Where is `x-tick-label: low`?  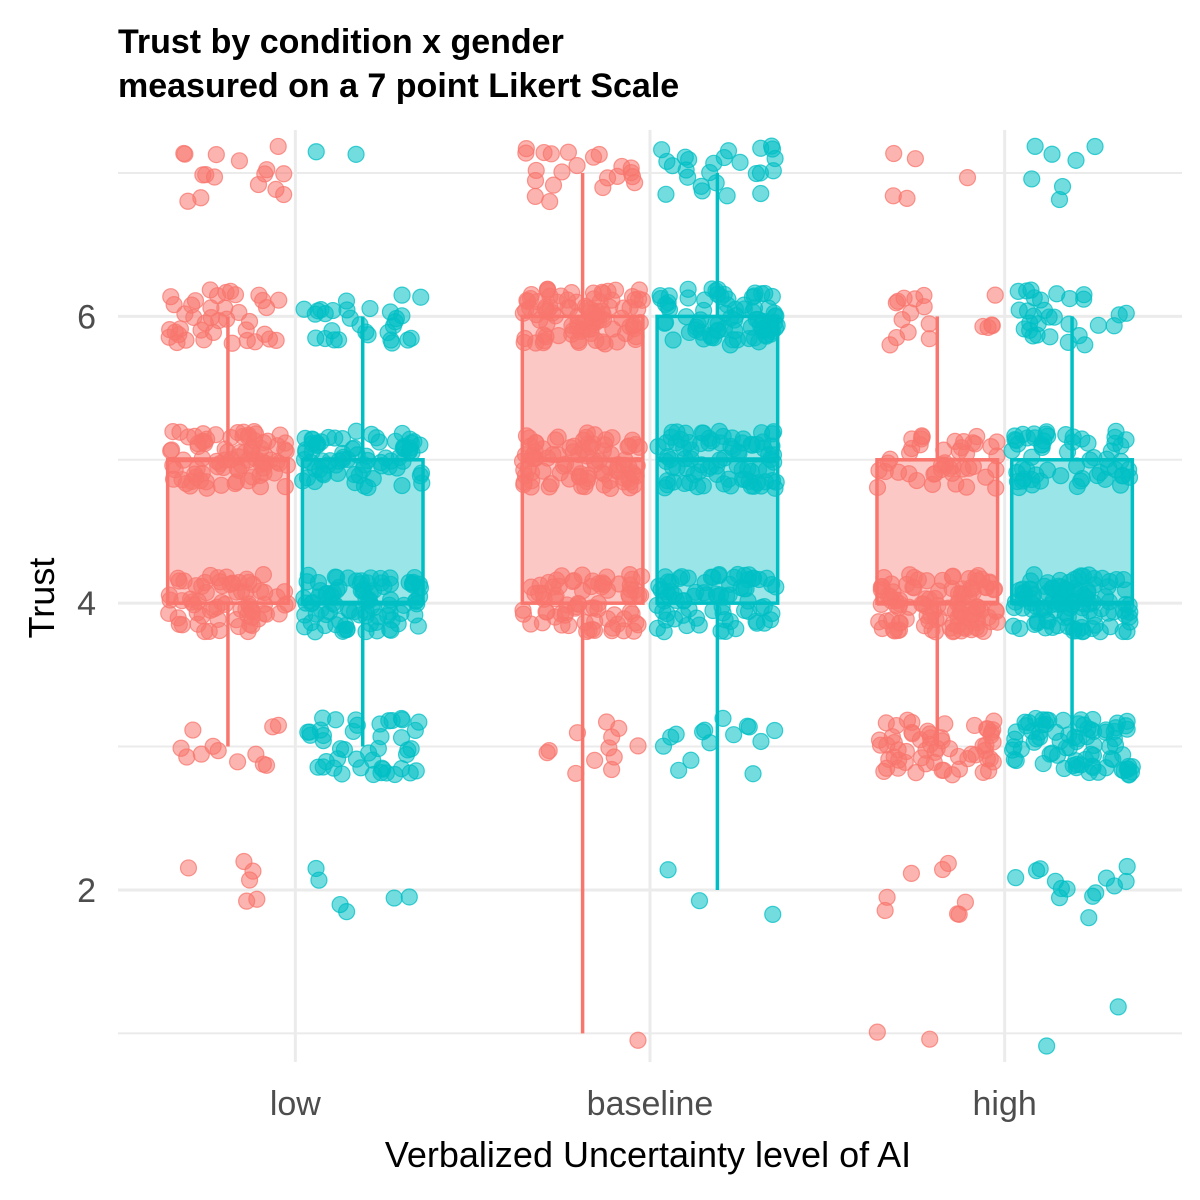
x-tick-label: low is located at coordinates (295, 1104).